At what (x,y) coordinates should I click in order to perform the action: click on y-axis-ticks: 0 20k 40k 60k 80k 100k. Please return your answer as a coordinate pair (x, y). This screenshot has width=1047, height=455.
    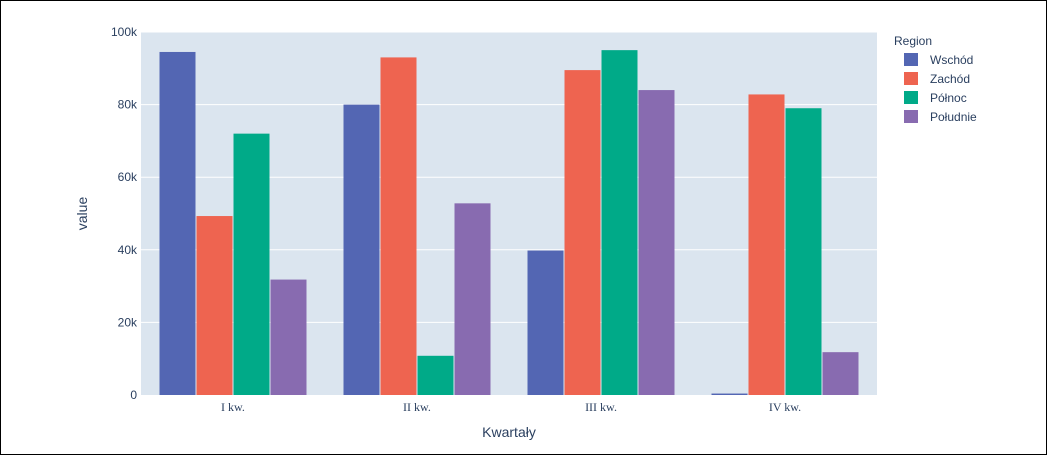
    Looking at the image, I should click on (124, 213).